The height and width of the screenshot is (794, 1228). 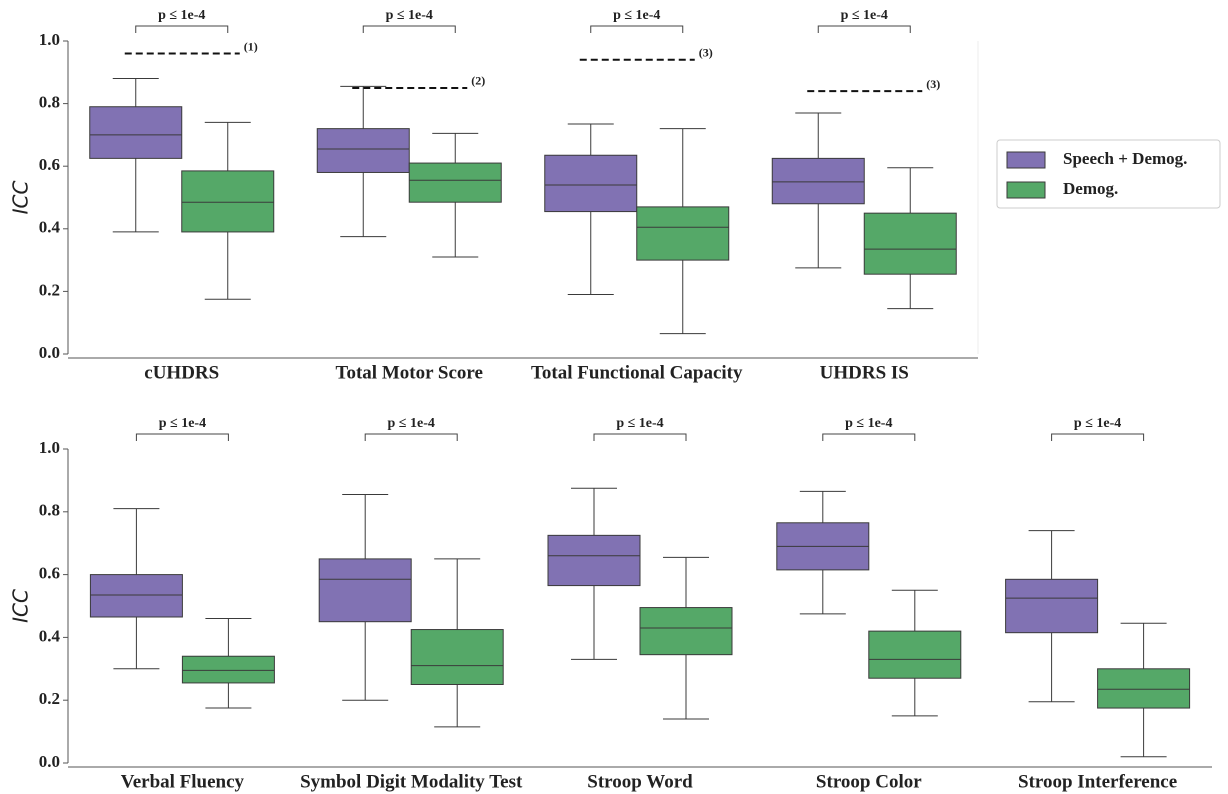 I want to click on x-tick-label: Total Motor Score, so click(x=409, y=372).